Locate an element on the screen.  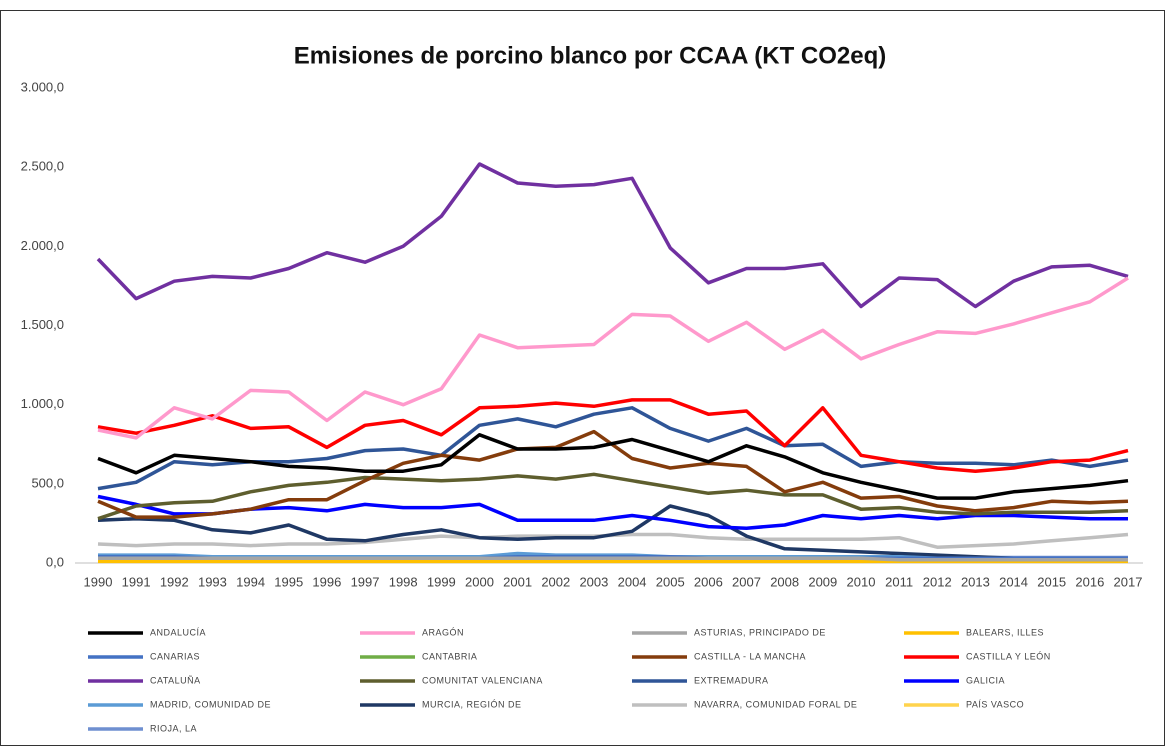
x-tick-label: 2006 is located at coordinates (708, 581).